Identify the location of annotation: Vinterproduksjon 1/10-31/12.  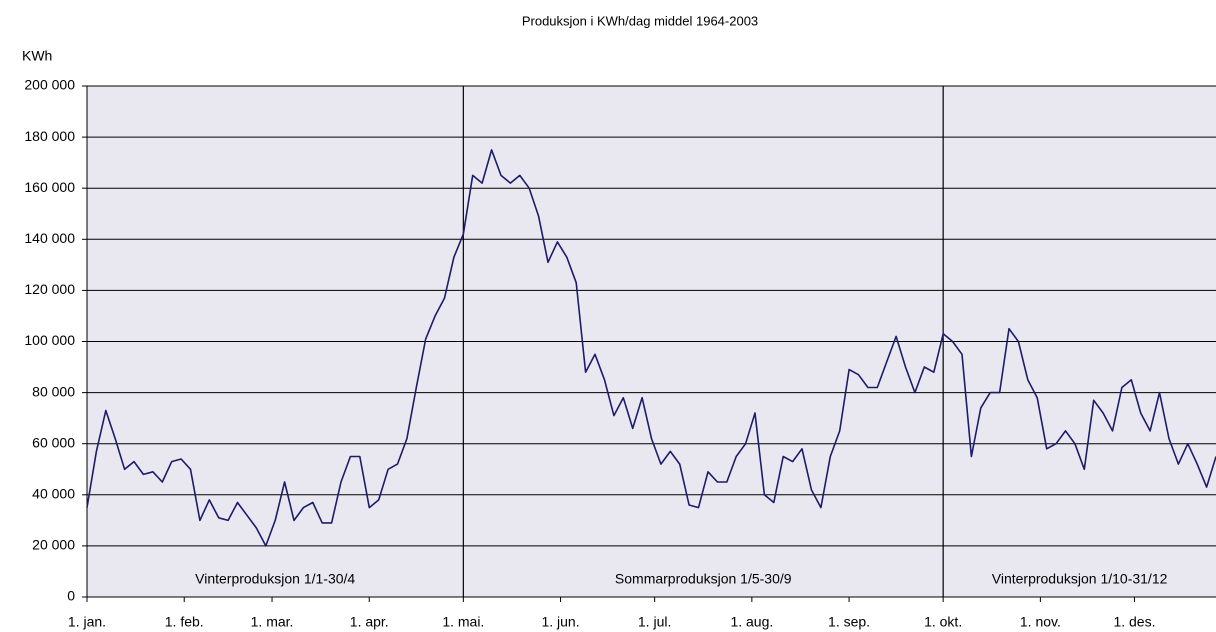
(1080, 579).